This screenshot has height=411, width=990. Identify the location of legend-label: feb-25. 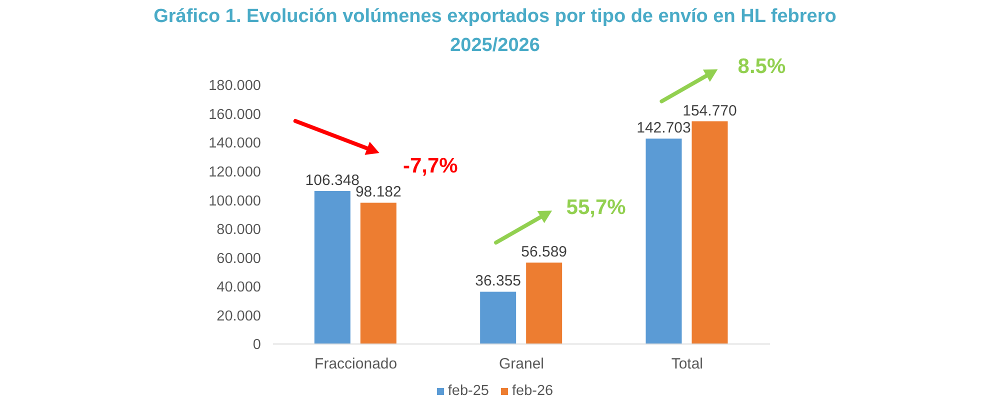
(468, 391).